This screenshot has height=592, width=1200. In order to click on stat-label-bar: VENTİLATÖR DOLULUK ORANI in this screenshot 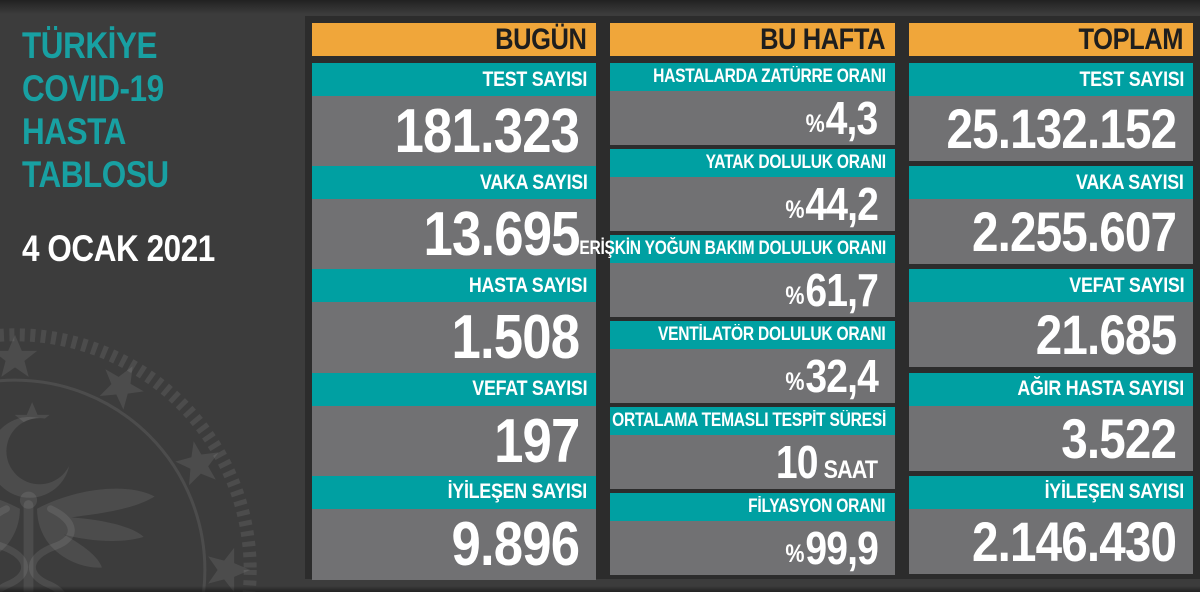, I will do `click(752, 335)`.